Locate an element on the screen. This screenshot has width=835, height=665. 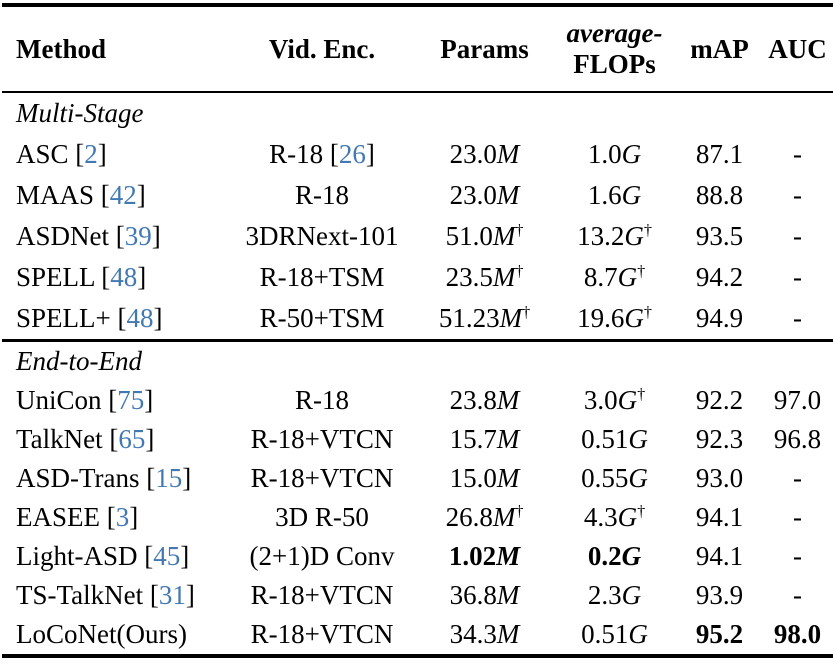
vid-enc-cell: 3DRNext-101 is located at coordinates (322, 236).